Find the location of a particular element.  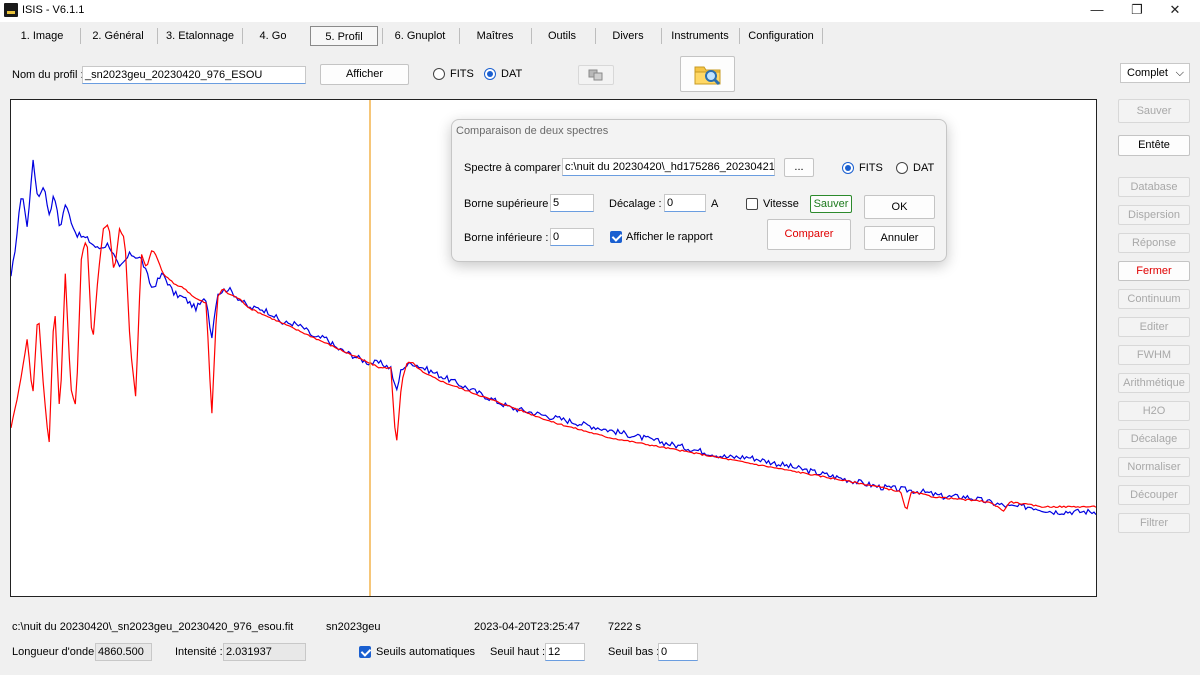

lower-bound-label: Borne inférieure : is located at coordinates (506, 238).